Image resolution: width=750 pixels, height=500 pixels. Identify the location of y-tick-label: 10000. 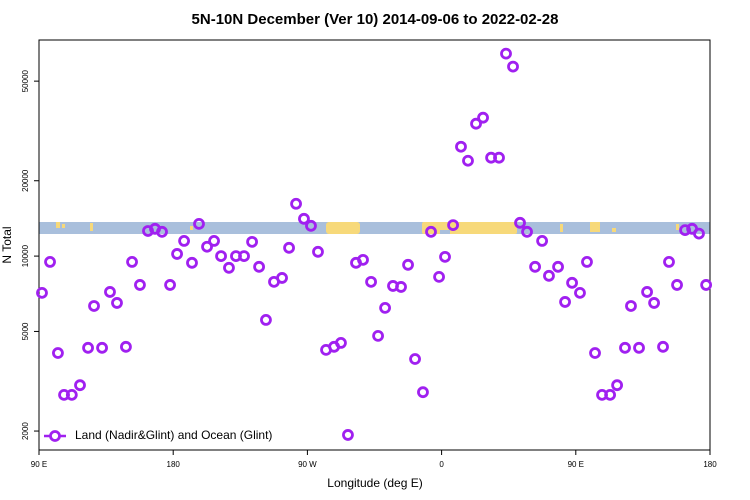
(25, 255).